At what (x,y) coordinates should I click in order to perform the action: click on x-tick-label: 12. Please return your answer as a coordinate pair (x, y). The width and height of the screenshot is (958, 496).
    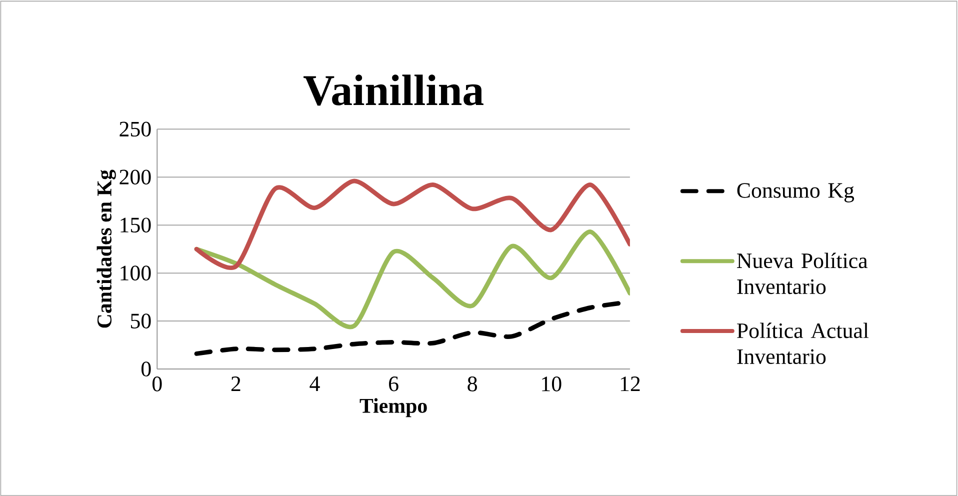
    Looking at the image, I should click on (630, 383).